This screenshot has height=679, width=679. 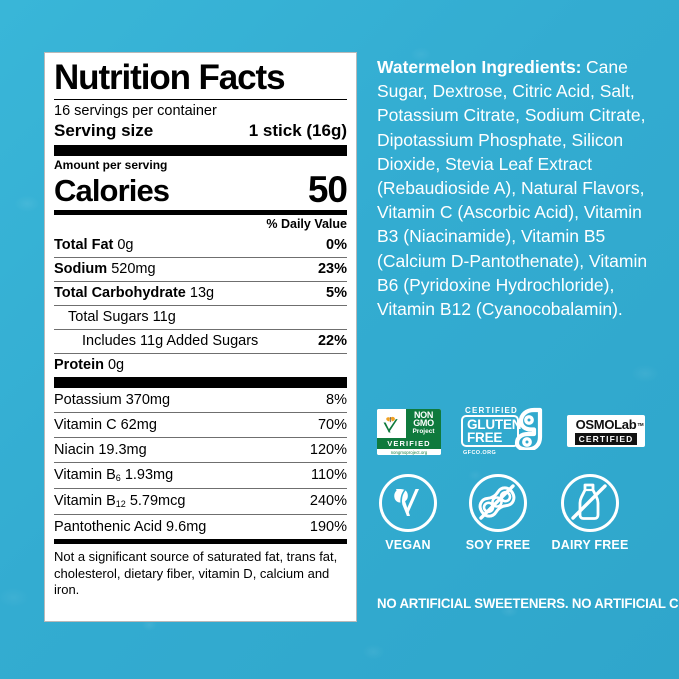 What do you see at coordinates (120, 293) in the screenshot?
I see `nutrient-label: Total Carbohydrate` at bounding box center [120, 293].